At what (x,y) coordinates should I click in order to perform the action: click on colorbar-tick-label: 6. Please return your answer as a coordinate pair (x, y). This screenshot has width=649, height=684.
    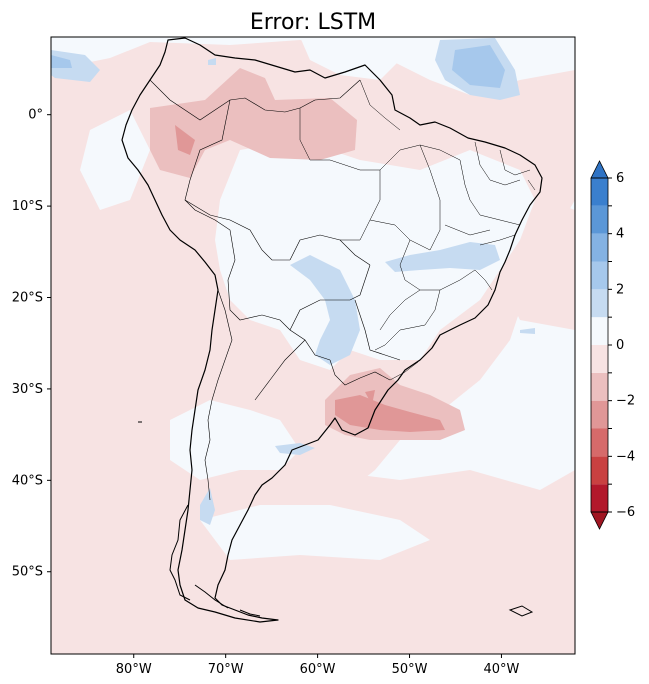
    Looking at the image, I should click on (620, 178).